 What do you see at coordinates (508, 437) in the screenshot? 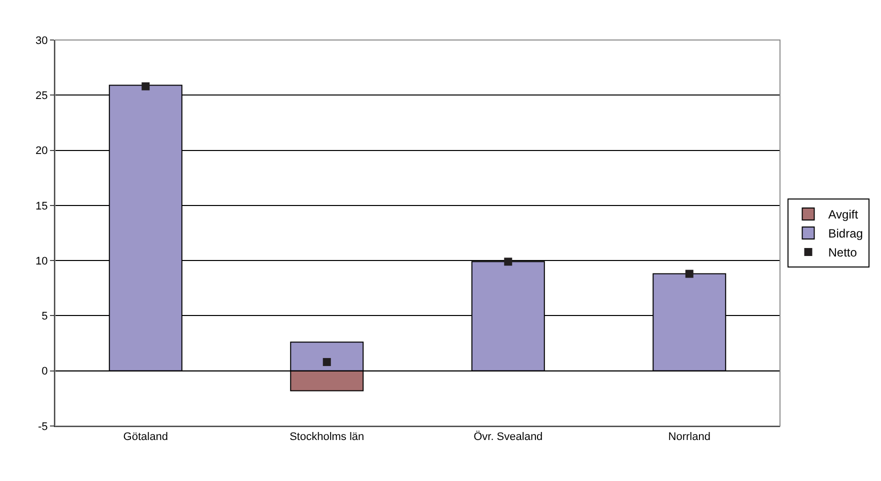
I see `x-tick-label: Övr. Svealand` at bounding box center [508, 437].